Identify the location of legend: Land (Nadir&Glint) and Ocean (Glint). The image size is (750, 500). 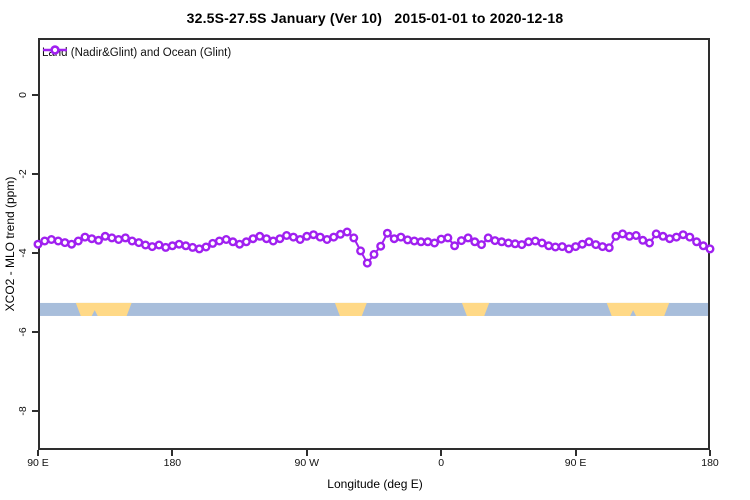
(136, 53).